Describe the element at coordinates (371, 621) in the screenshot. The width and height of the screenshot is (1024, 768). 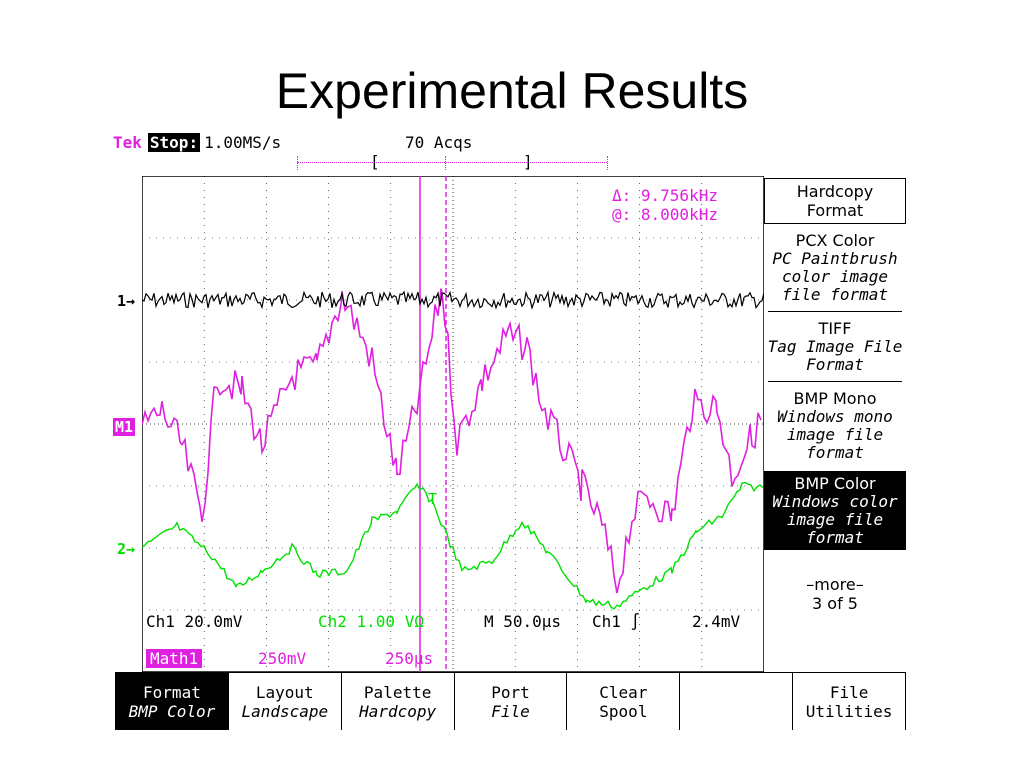
I see `ch2-scale-readout: Ch2 1.00 VΩ` at that location.